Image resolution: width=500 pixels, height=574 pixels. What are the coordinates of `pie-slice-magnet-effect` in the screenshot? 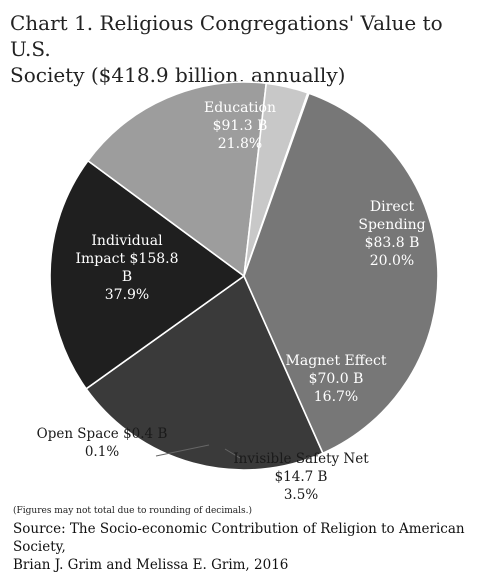 It's located at (177, 179).